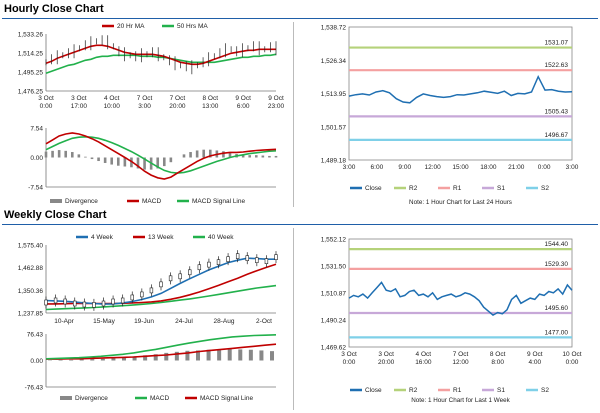 The image size is (600, 413). What do you see at coordinates (334, 94) in the screenshot?
I see `hourly-pivot-y-tick-2: 1,513.95` at bounding box center [334, 94].